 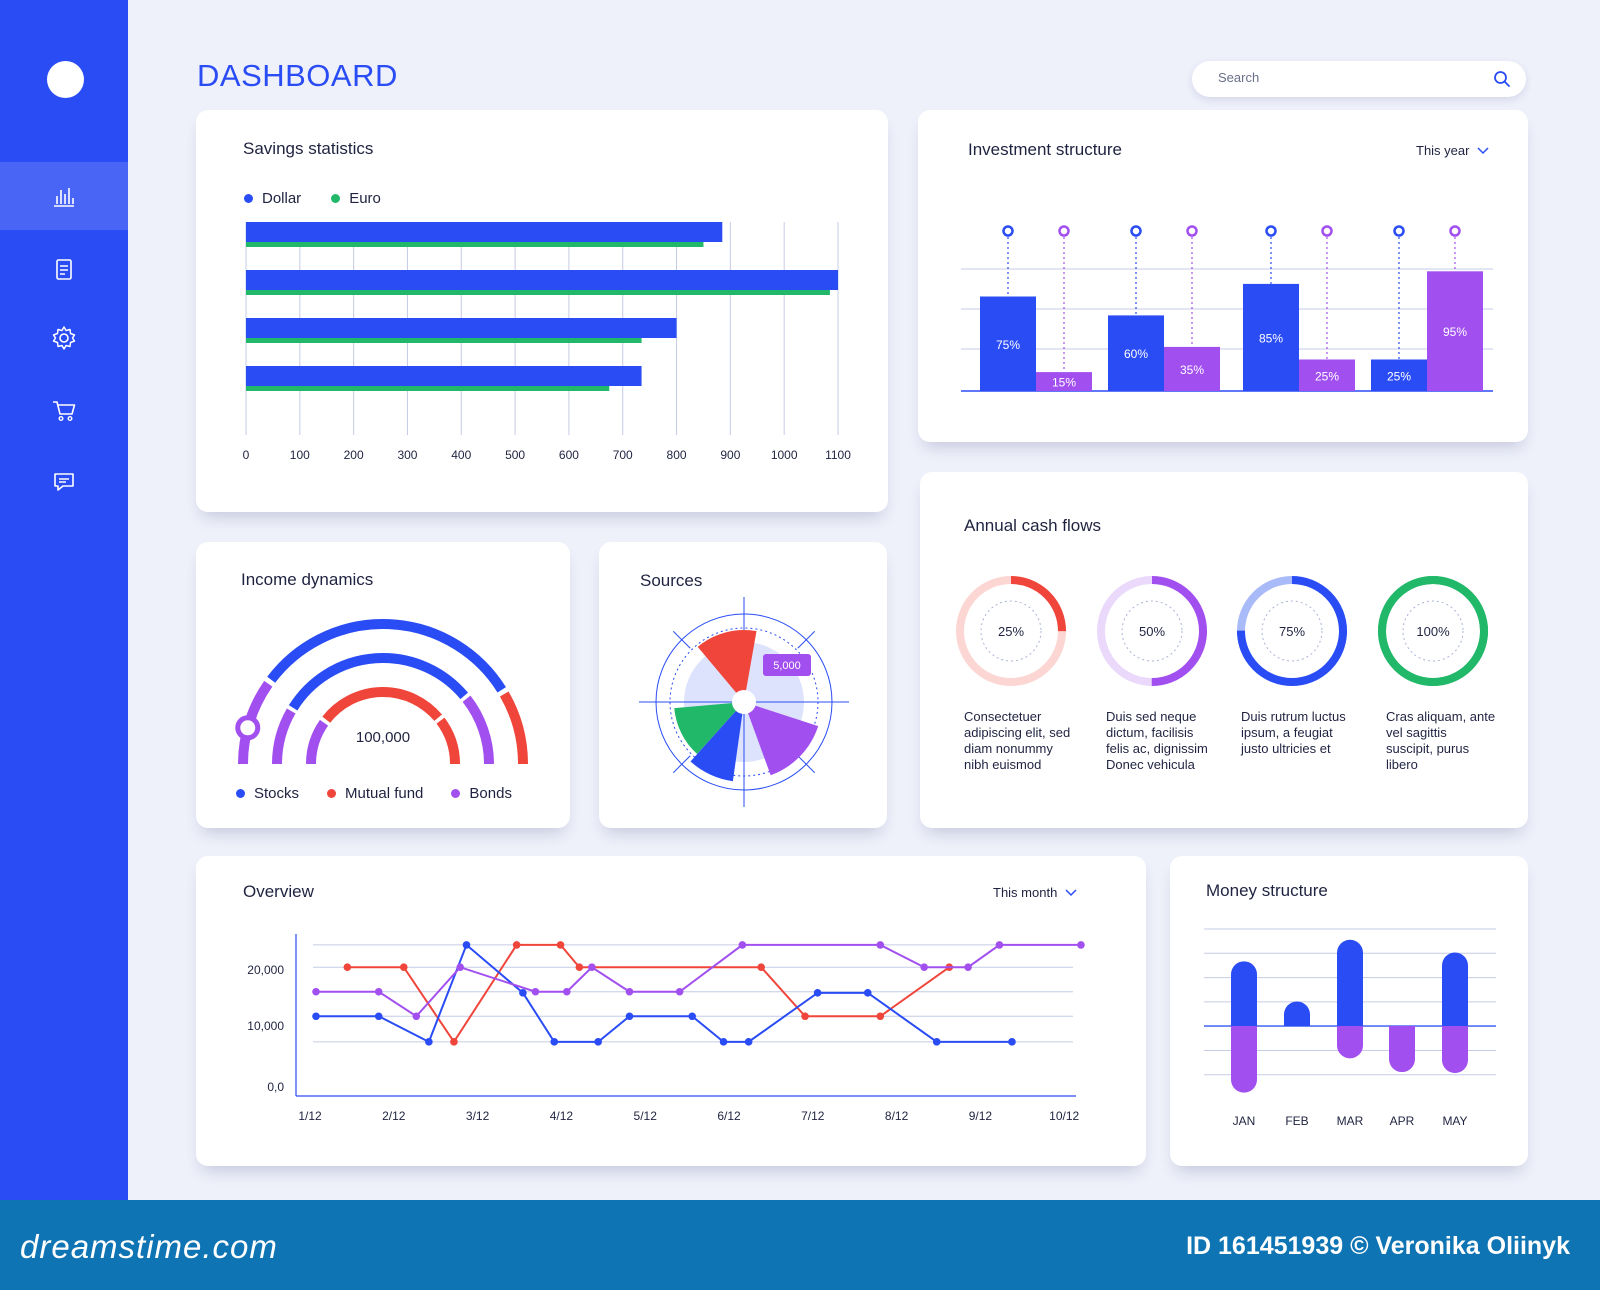 What do you see at coordinates (515, 455) in the screenshot?
I see `x-tick-label: 500` at bounding box center [515, 455].